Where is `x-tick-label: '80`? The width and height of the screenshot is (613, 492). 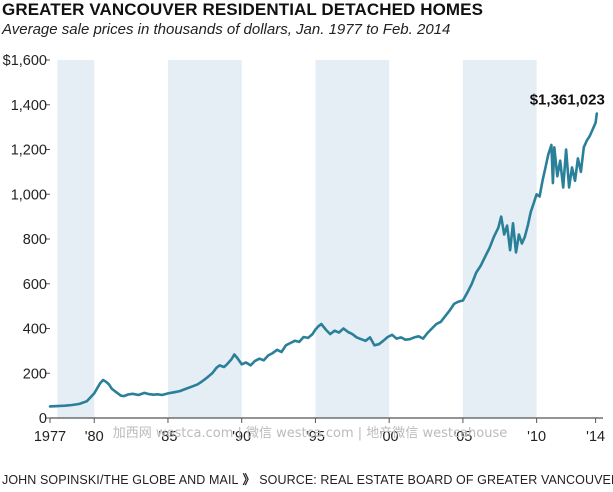 x-tick-label: '80 is located at coordinates (94, 437).